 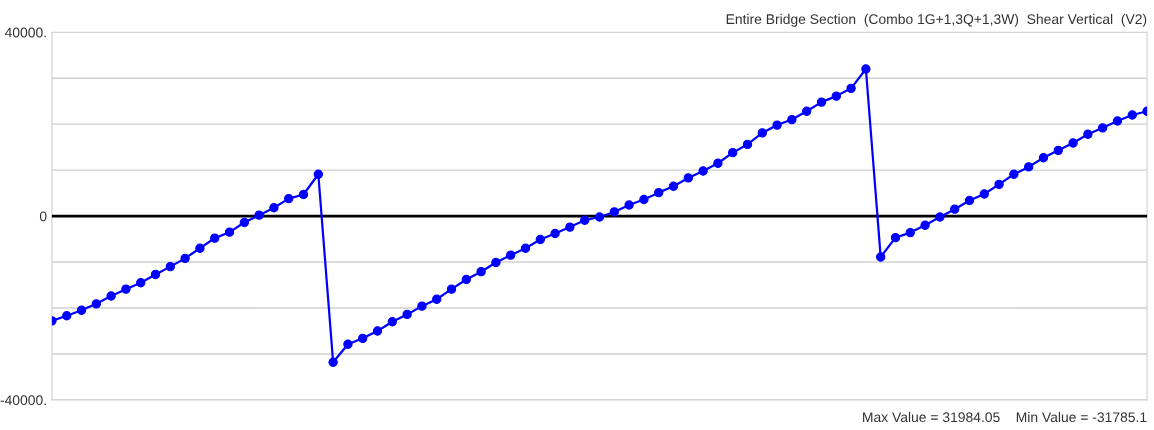 What do you see at coordinates (1005, 417) in the screenshot?
I see `text: Max Value = 31984.05 Min Value = -31785.1` at bounding box center [1005, 417].